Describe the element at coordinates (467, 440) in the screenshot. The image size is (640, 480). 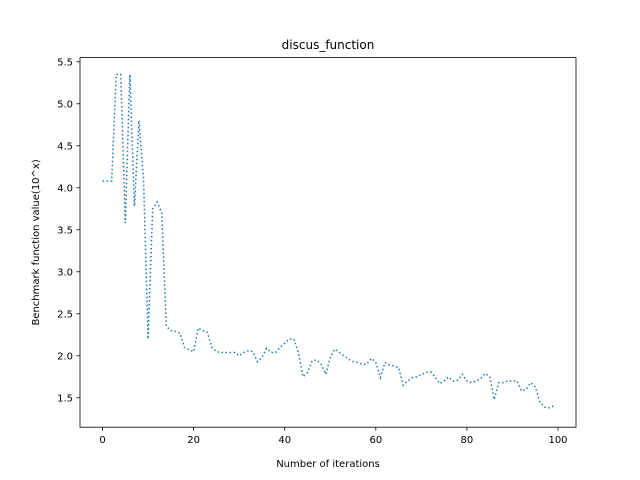
I see `x-tick-label: 80` at that location.